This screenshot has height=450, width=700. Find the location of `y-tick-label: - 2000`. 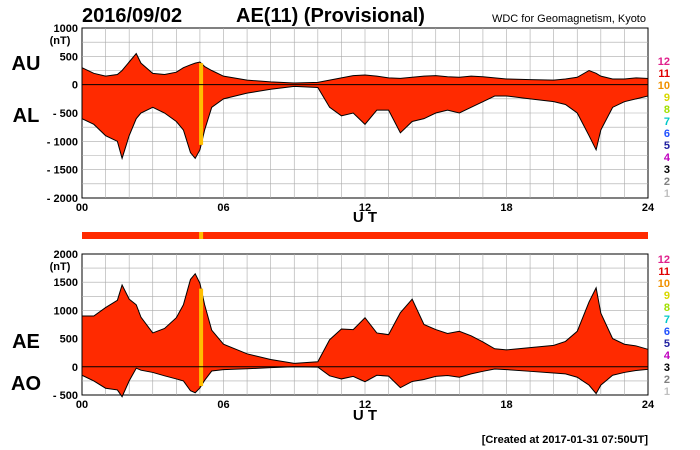

y-tick-label: - 2000 is located at coordinates (62, 199).